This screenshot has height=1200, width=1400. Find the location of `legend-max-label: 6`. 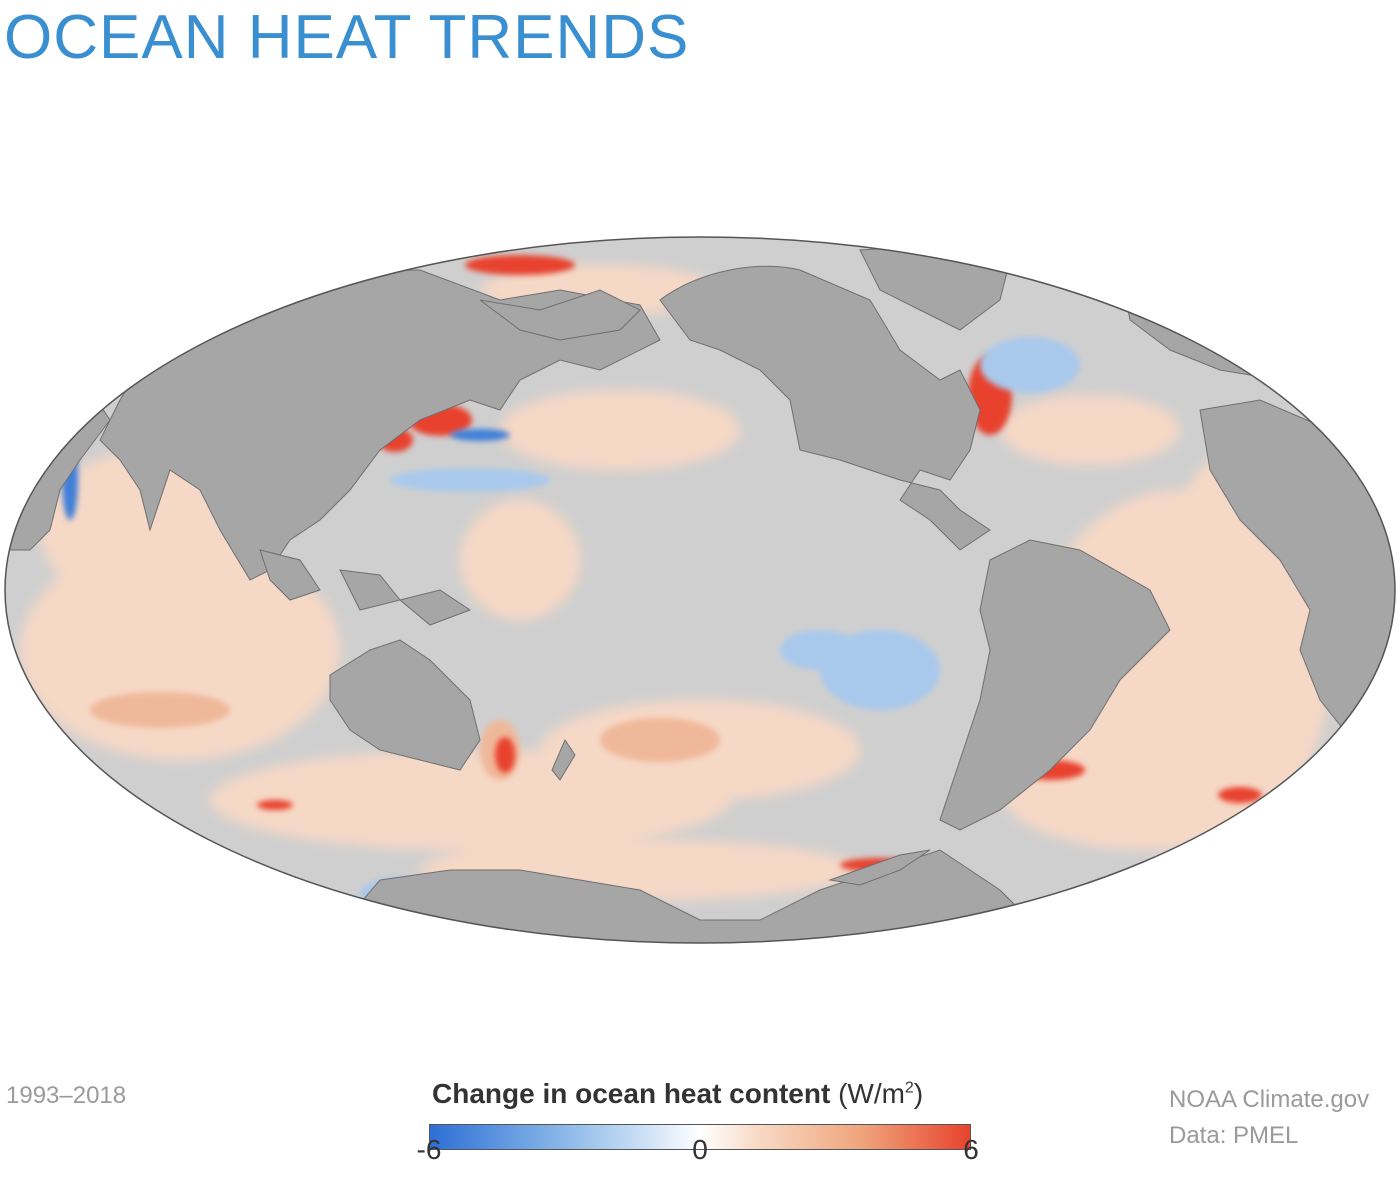

legend-max-label: 6 is located at coordinates (971, 1149).